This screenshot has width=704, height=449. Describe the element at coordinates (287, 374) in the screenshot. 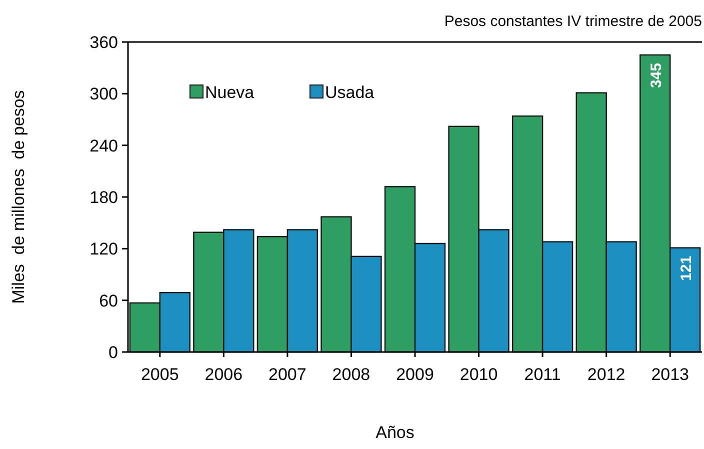

I see `x-tick-label: 2007` at that location.